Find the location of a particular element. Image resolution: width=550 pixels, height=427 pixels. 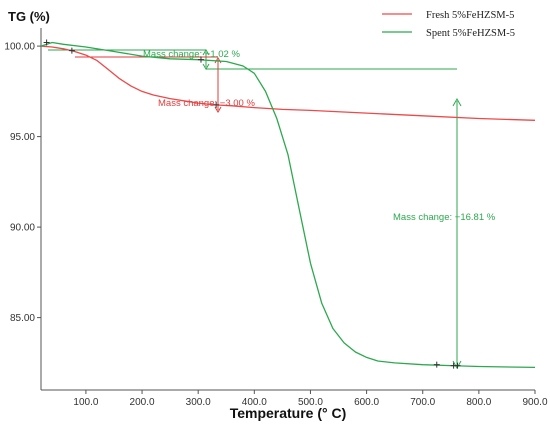

spent-arrow-large-head-bottom is located at coordinates (457, 365).